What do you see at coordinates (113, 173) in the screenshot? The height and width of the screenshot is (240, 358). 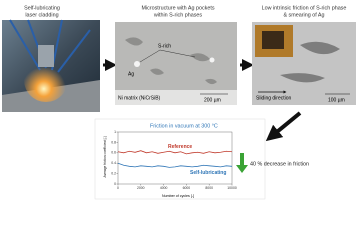 I see `y-tick-label: 0.2` at bounding box center [113, 173].